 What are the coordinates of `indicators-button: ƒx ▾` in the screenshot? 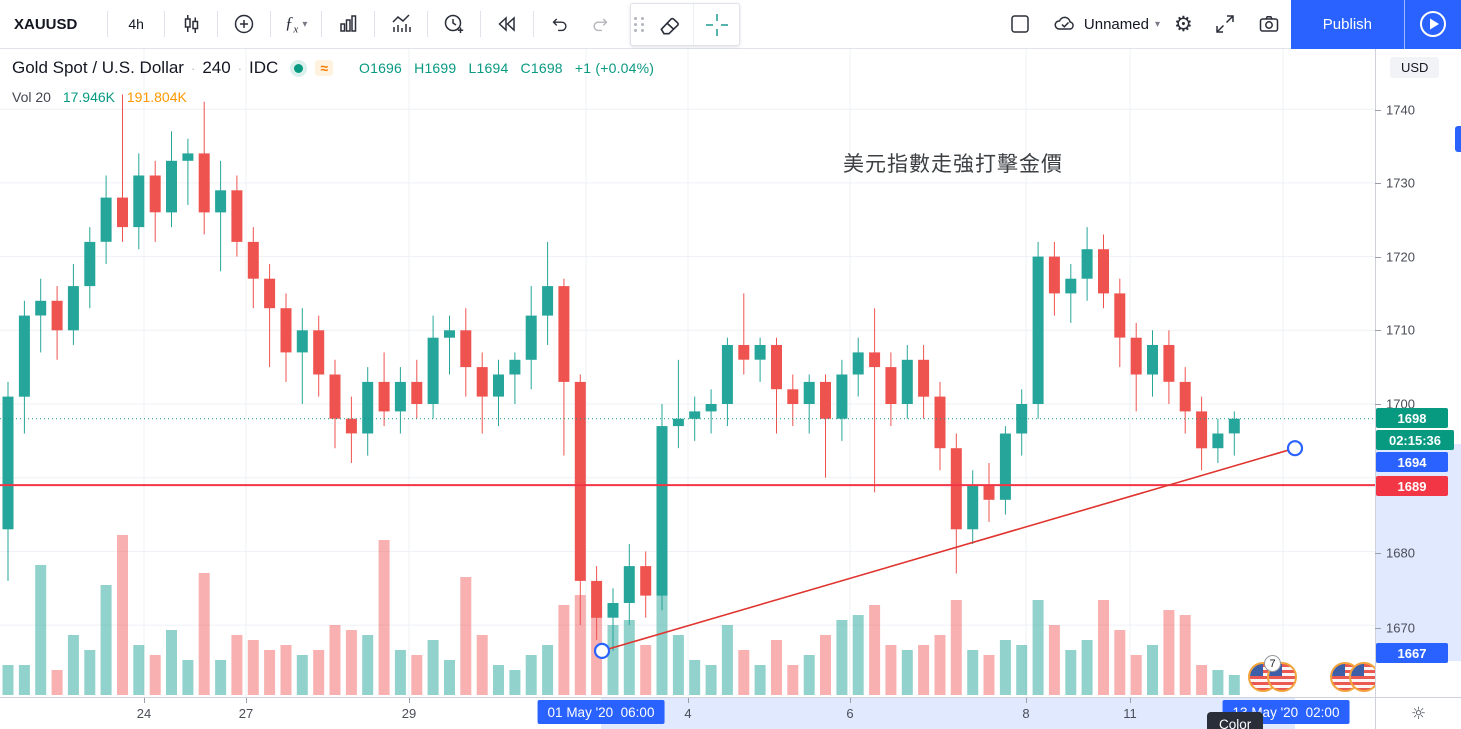 It's located at (296, 24).